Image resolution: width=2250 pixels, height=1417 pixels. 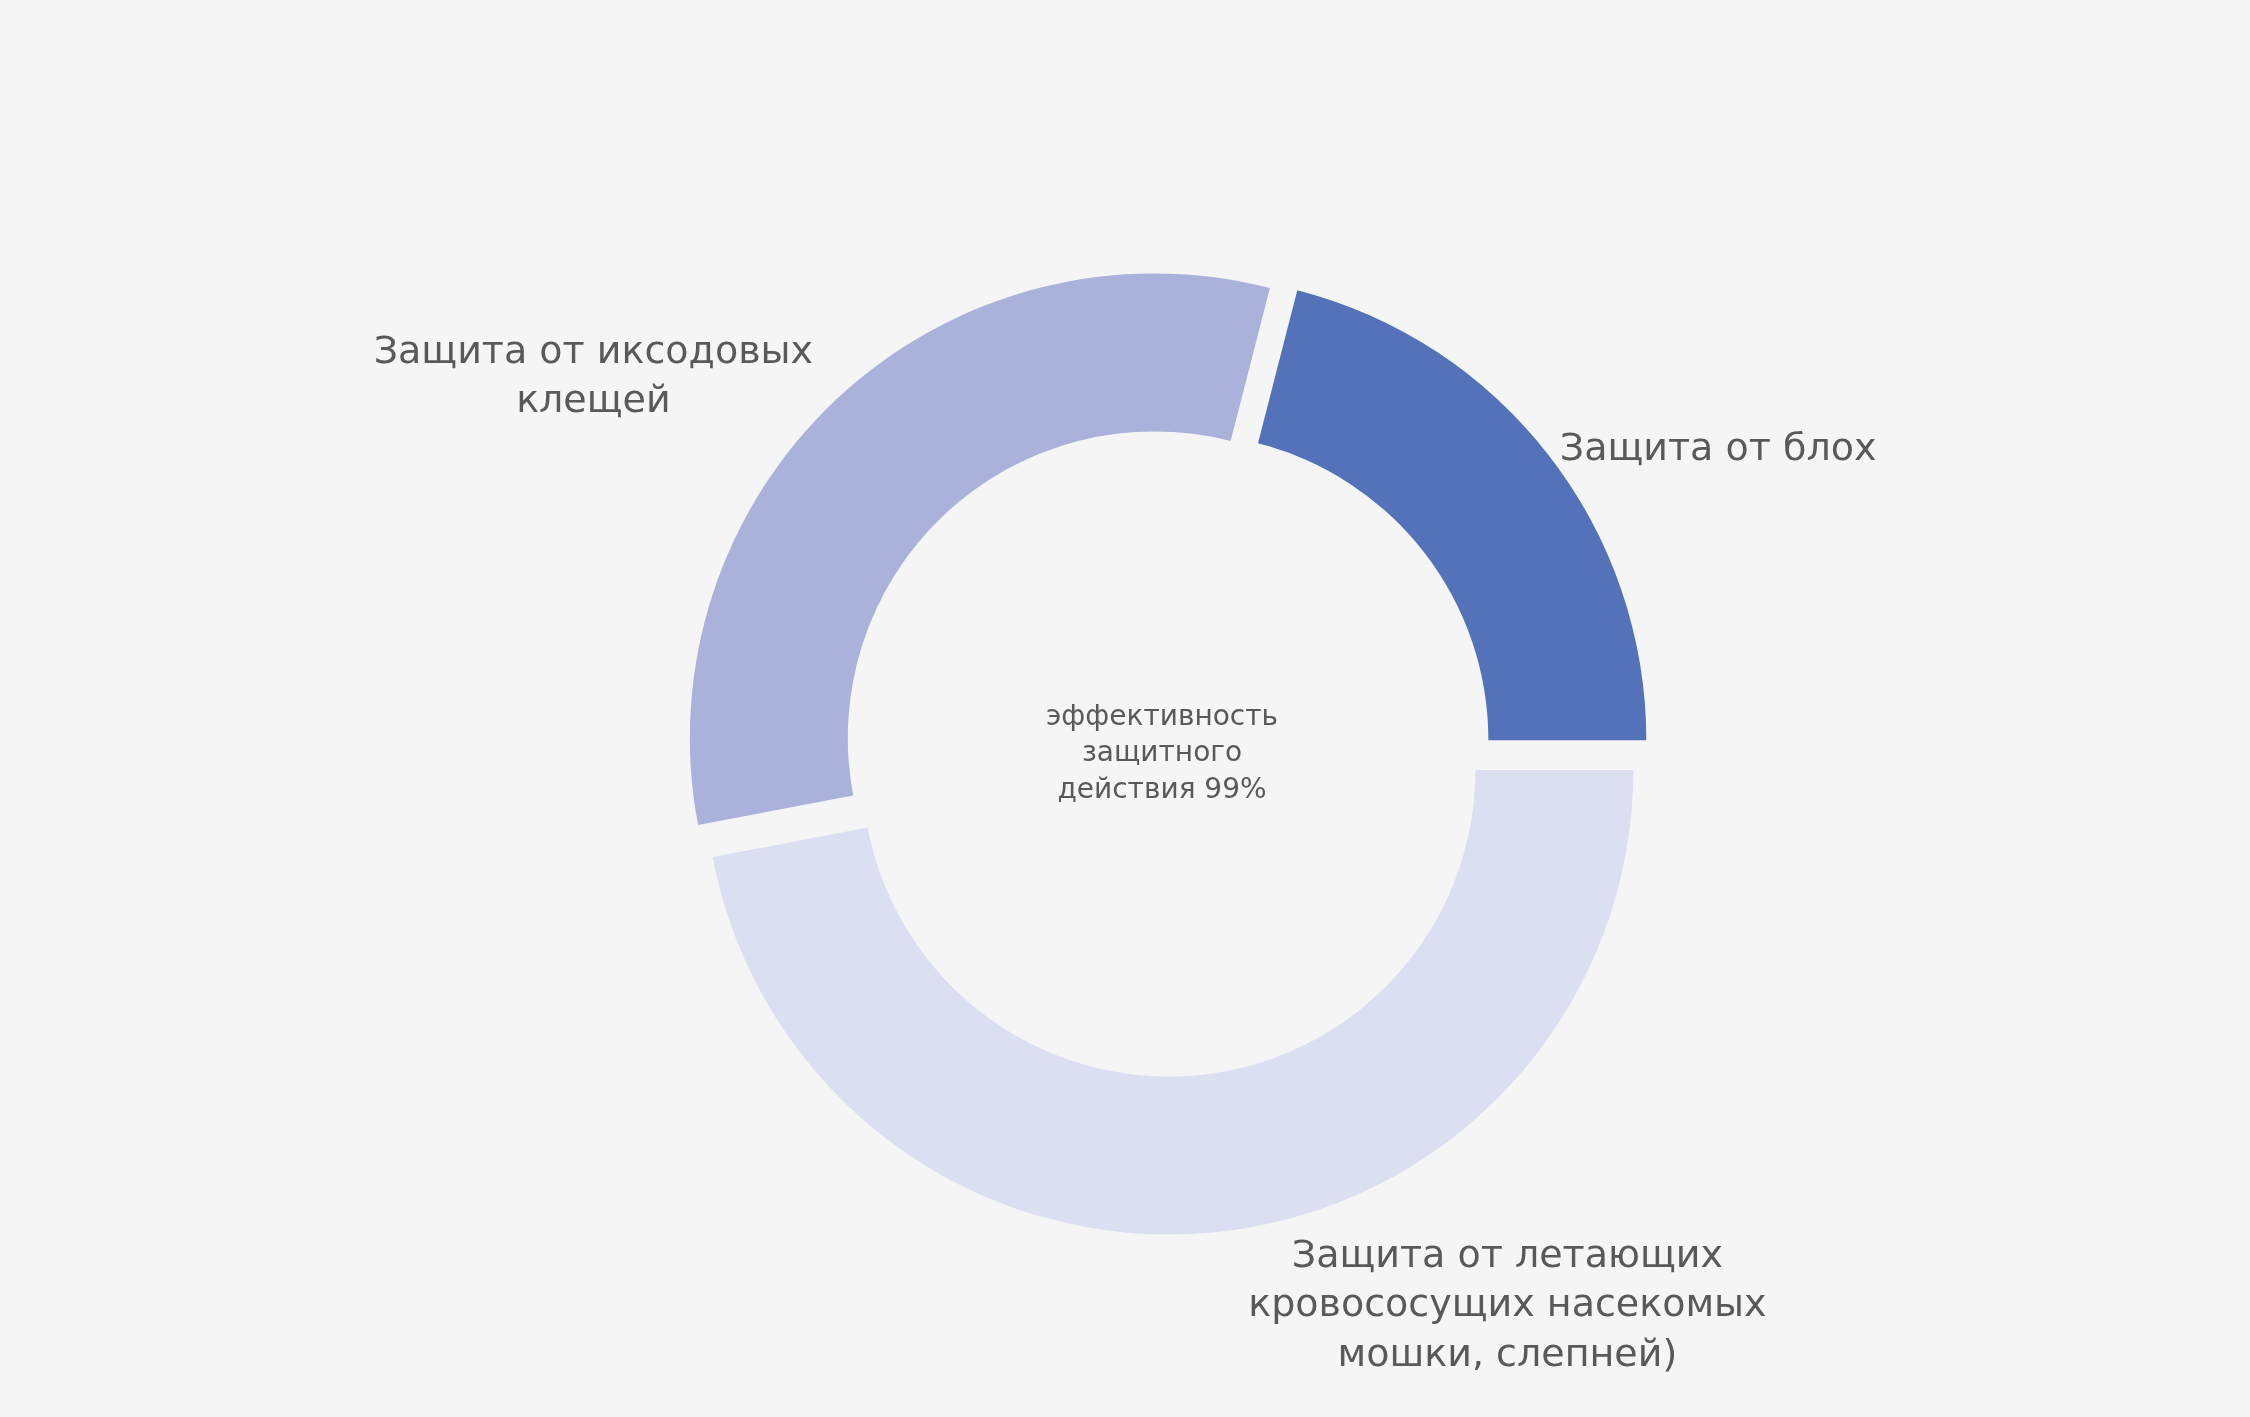 What do you see at coordinates (593, 374) in the screenshot?
I see `slice-label: Защита от иксодовых клещей` at bounding box center [593, 374].